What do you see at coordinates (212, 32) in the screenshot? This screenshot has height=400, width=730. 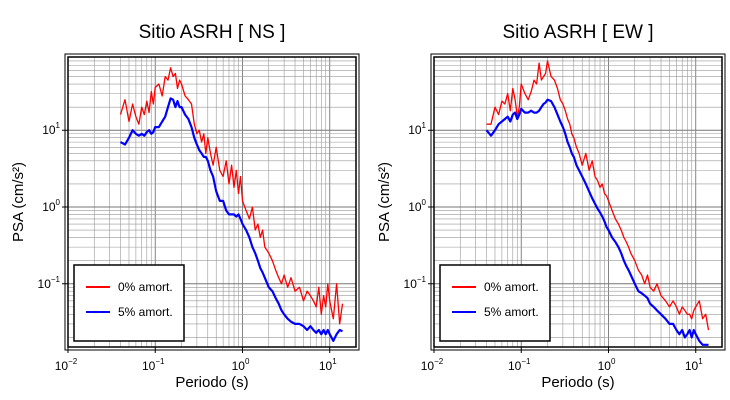 I see `chart-title: Sitio ASRH [ NS ]` at bounding box center [212, 32].